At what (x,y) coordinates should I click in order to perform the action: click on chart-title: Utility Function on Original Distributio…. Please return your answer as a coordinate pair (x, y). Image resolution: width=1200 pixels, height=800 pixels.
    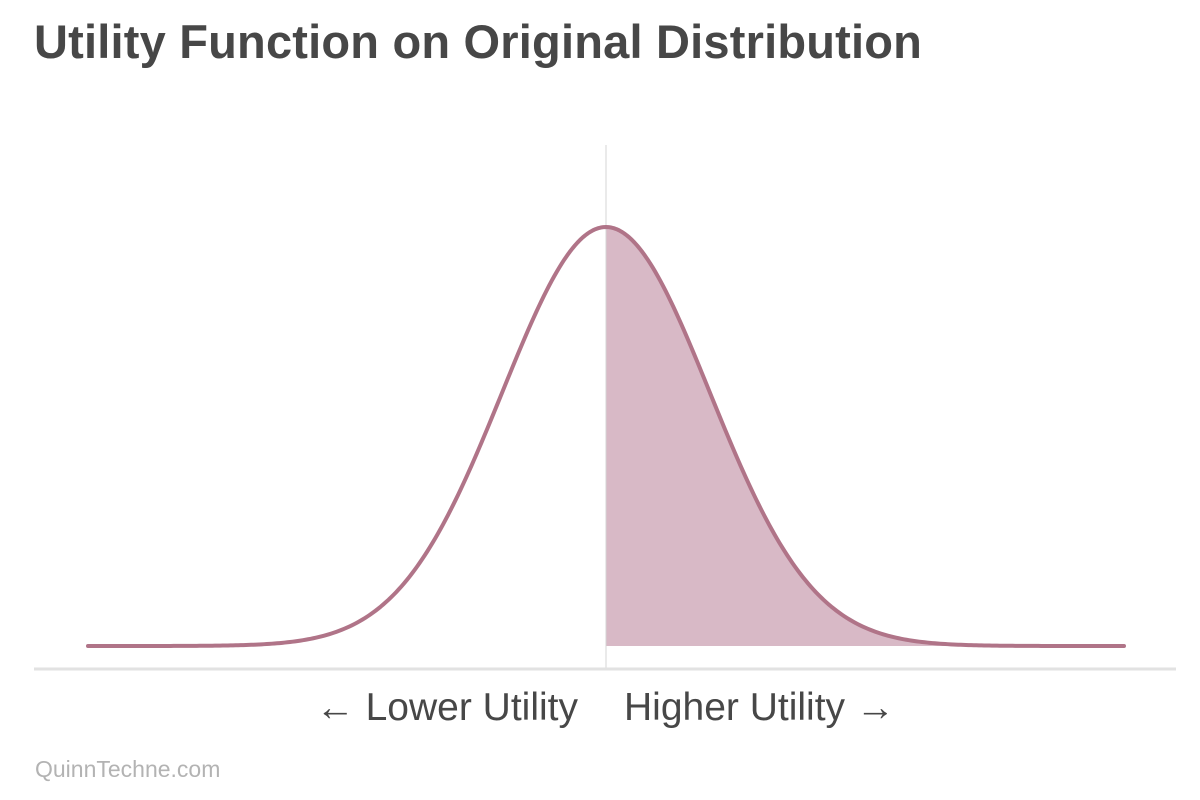
    Looking at the image, I should click on (478, 41).